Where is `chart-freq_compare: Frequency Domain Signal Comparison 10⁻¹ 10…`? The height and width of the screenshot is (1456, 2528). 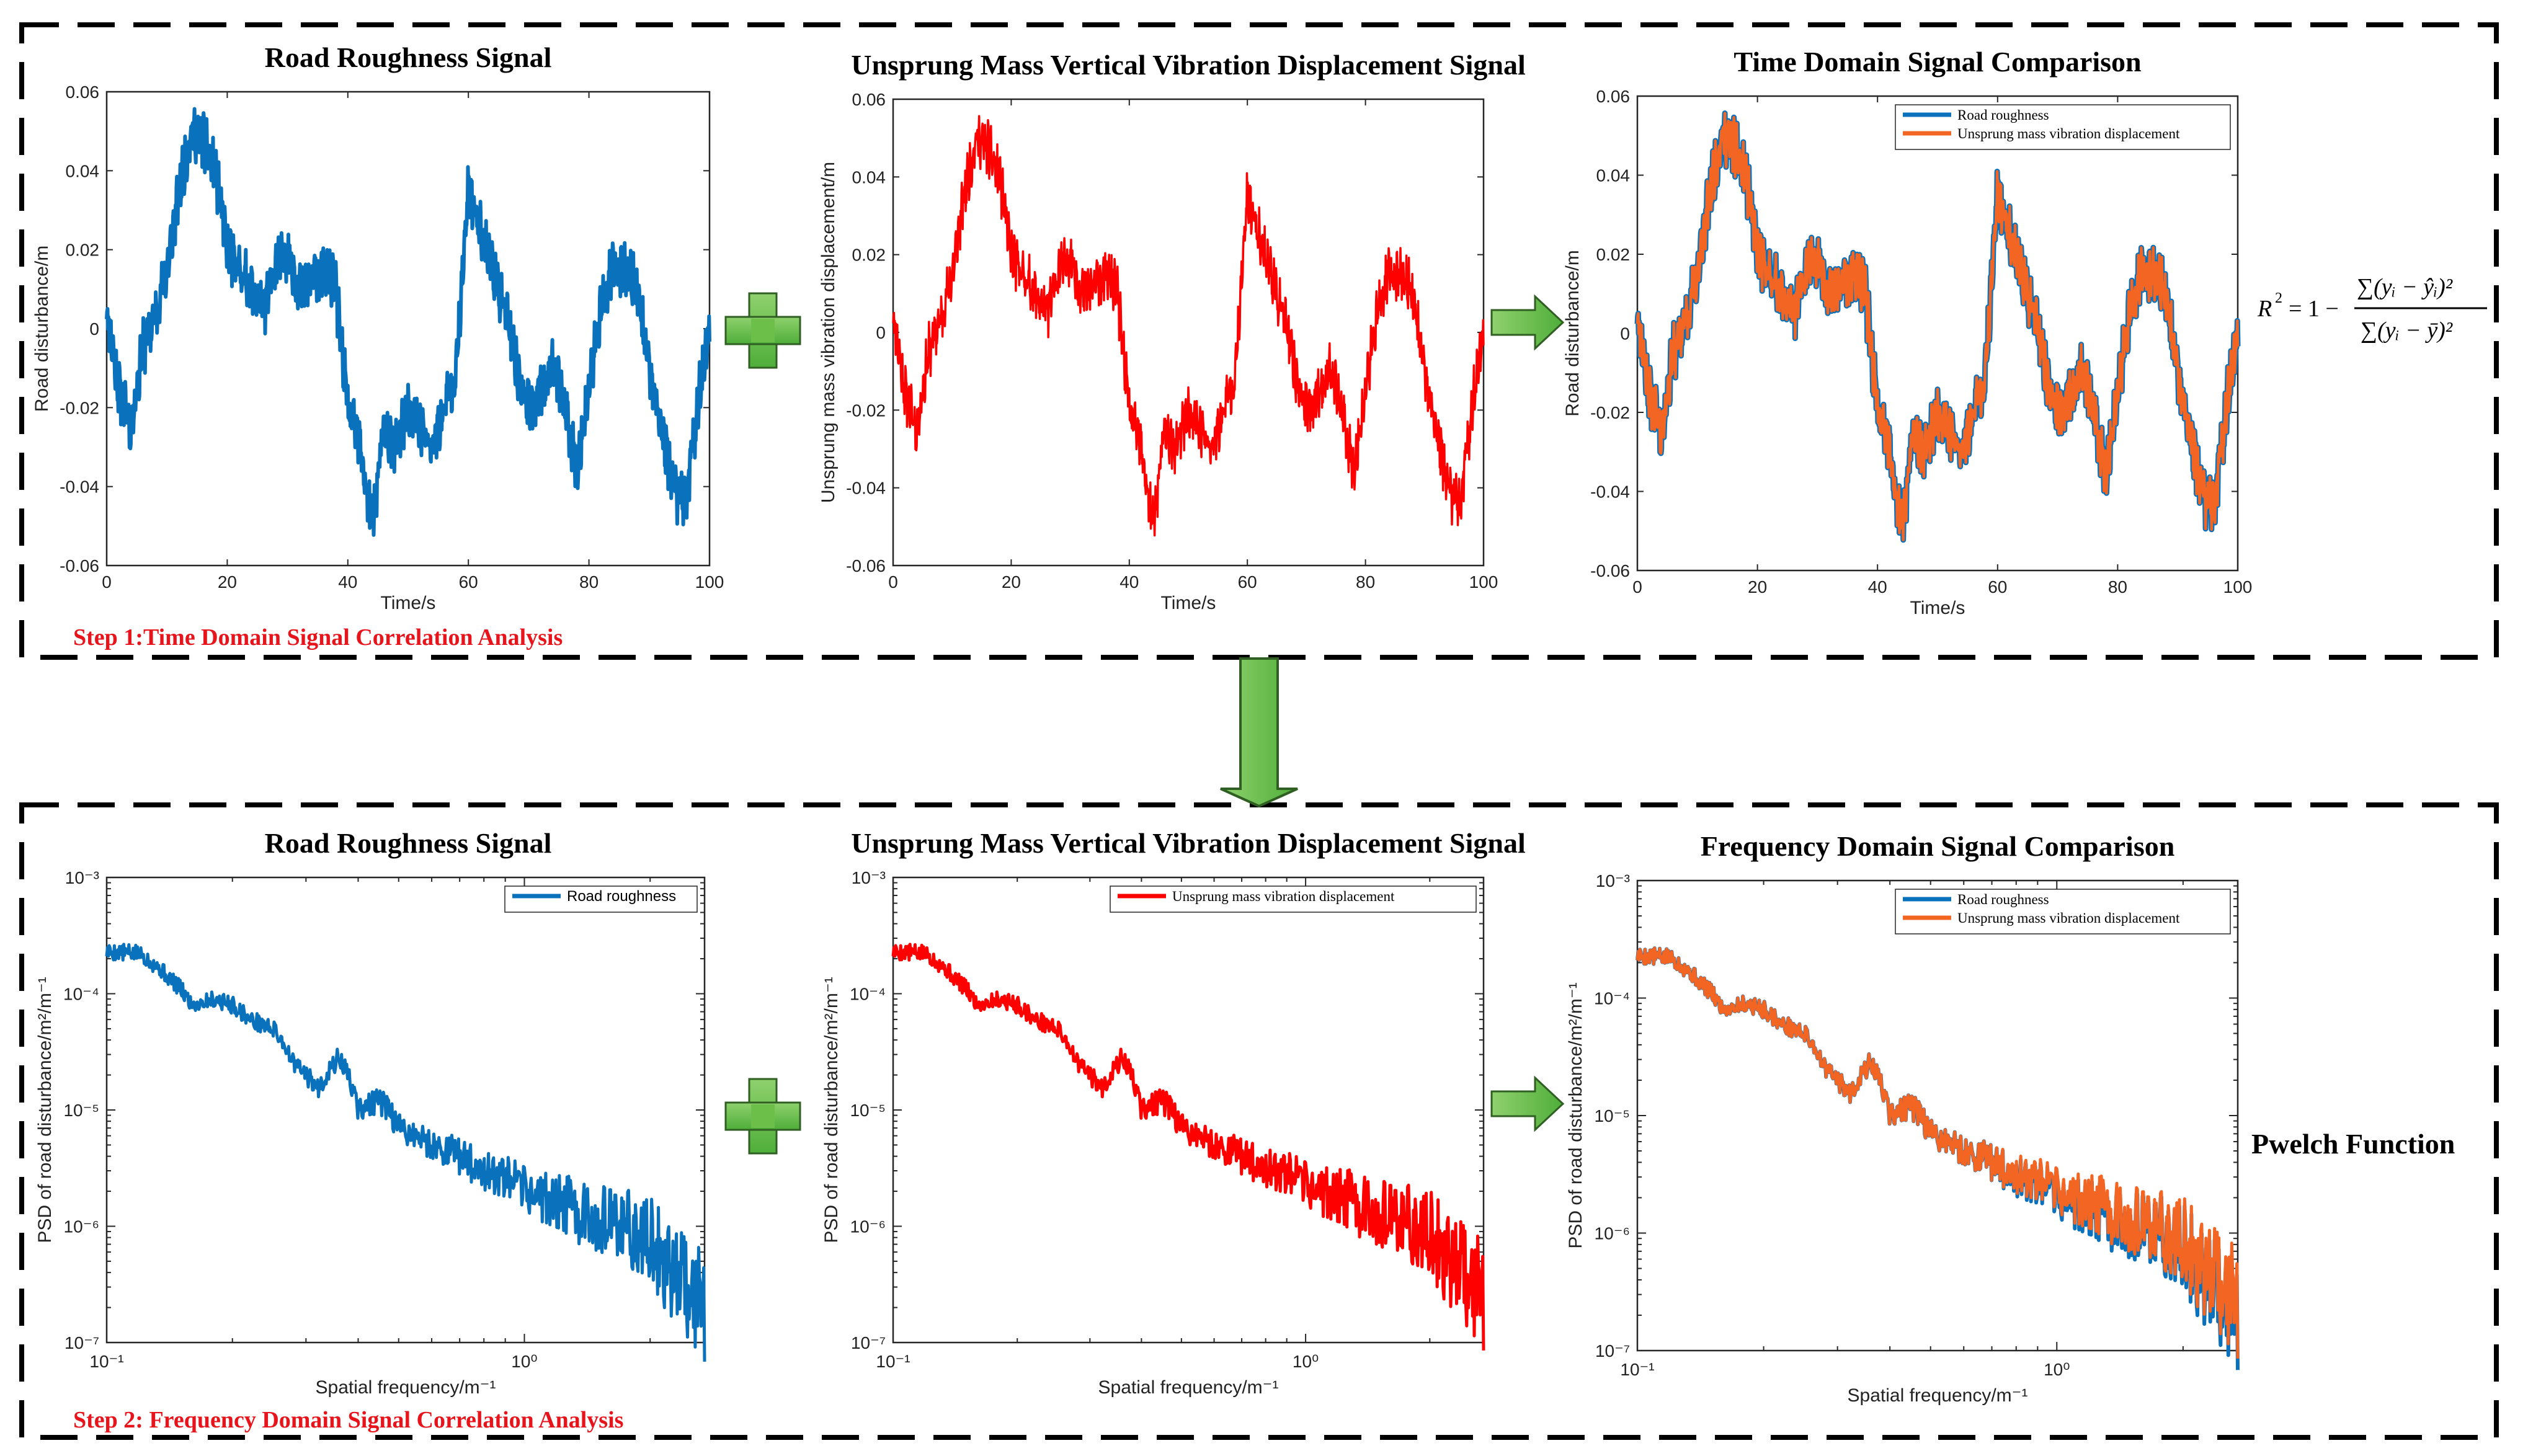 chart-freq_compare: Frequency Domain Signal Comparison 10⁻¹ 10… is located at coordinates (1902, 1118).